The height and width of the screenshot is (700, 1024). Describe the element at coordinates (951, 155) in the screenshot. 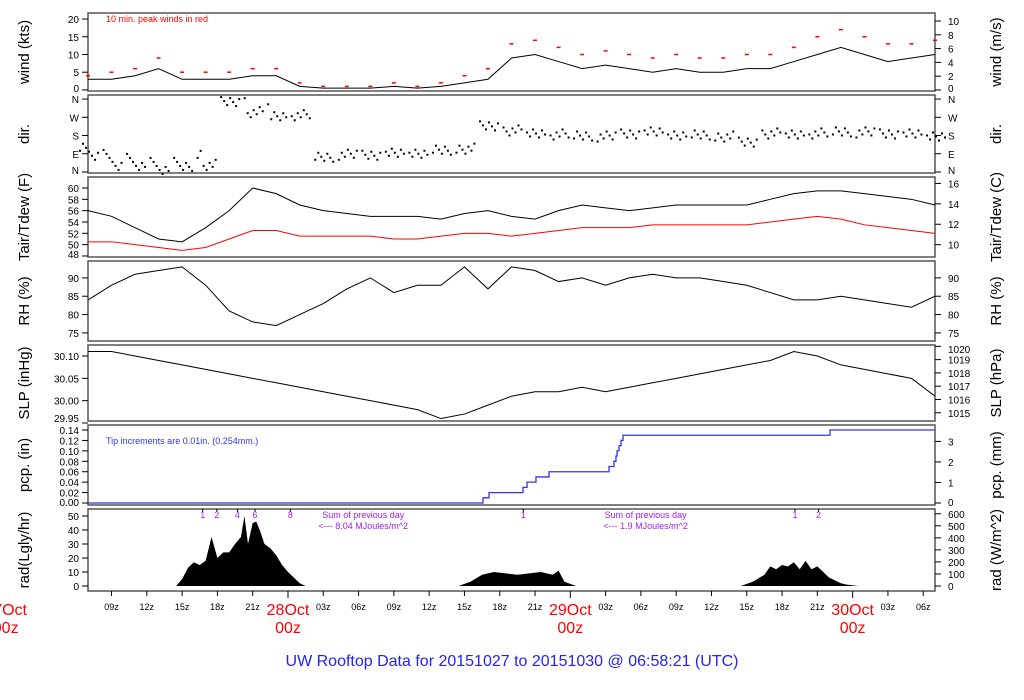

I see `dir-tick-label-right: E` at that location.